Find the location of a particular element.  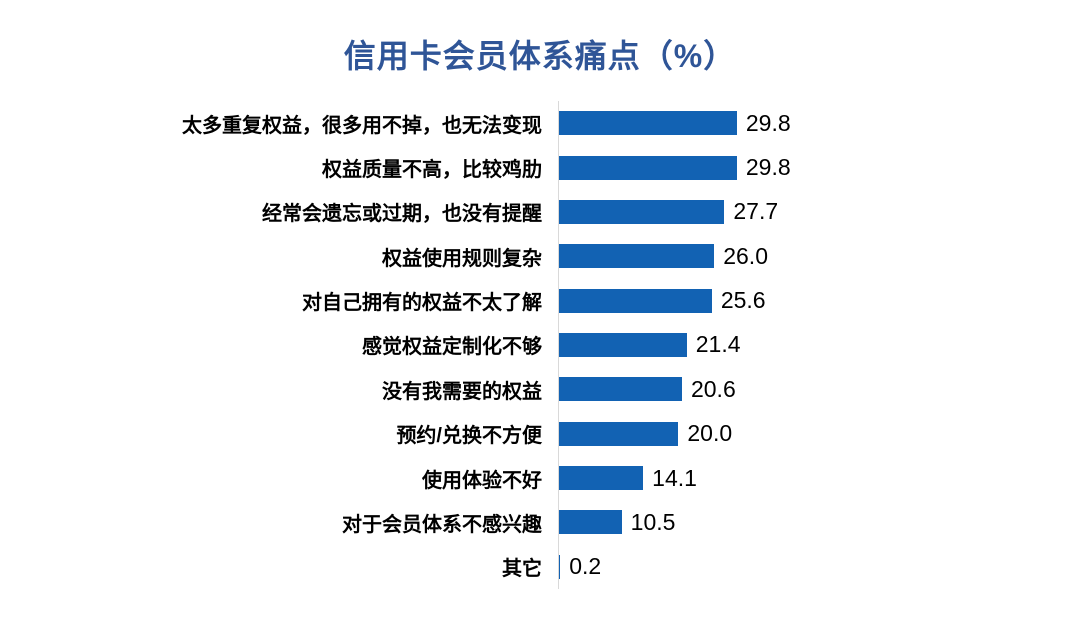

value-label: 14.1 is located at coordinates (674, 477).